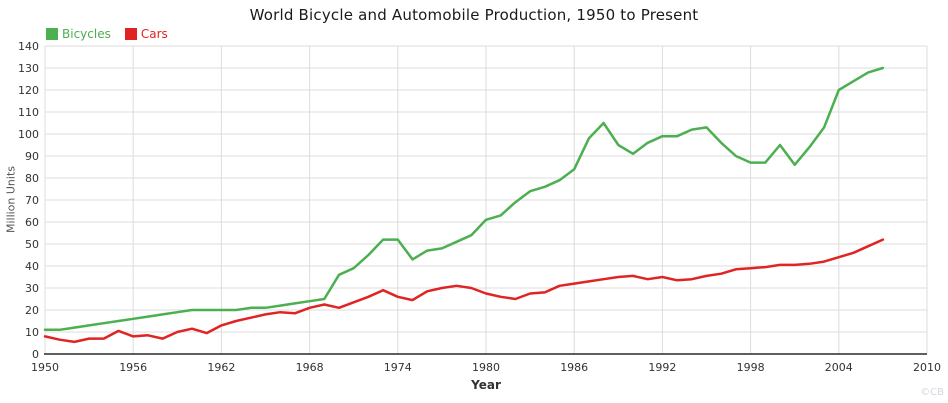 The width and height of the screenshot is (948, 403). I want to click on x-tick-label: 1950, so click(45, 367).